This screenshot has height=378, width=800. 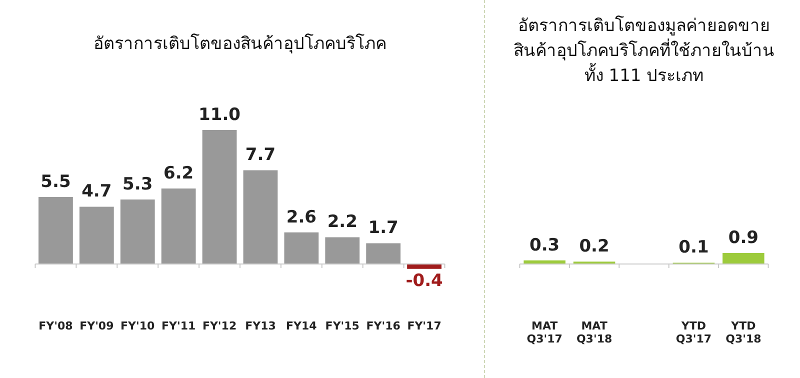 I want to click on data-label: 2.2, so click(x=342, y=222).